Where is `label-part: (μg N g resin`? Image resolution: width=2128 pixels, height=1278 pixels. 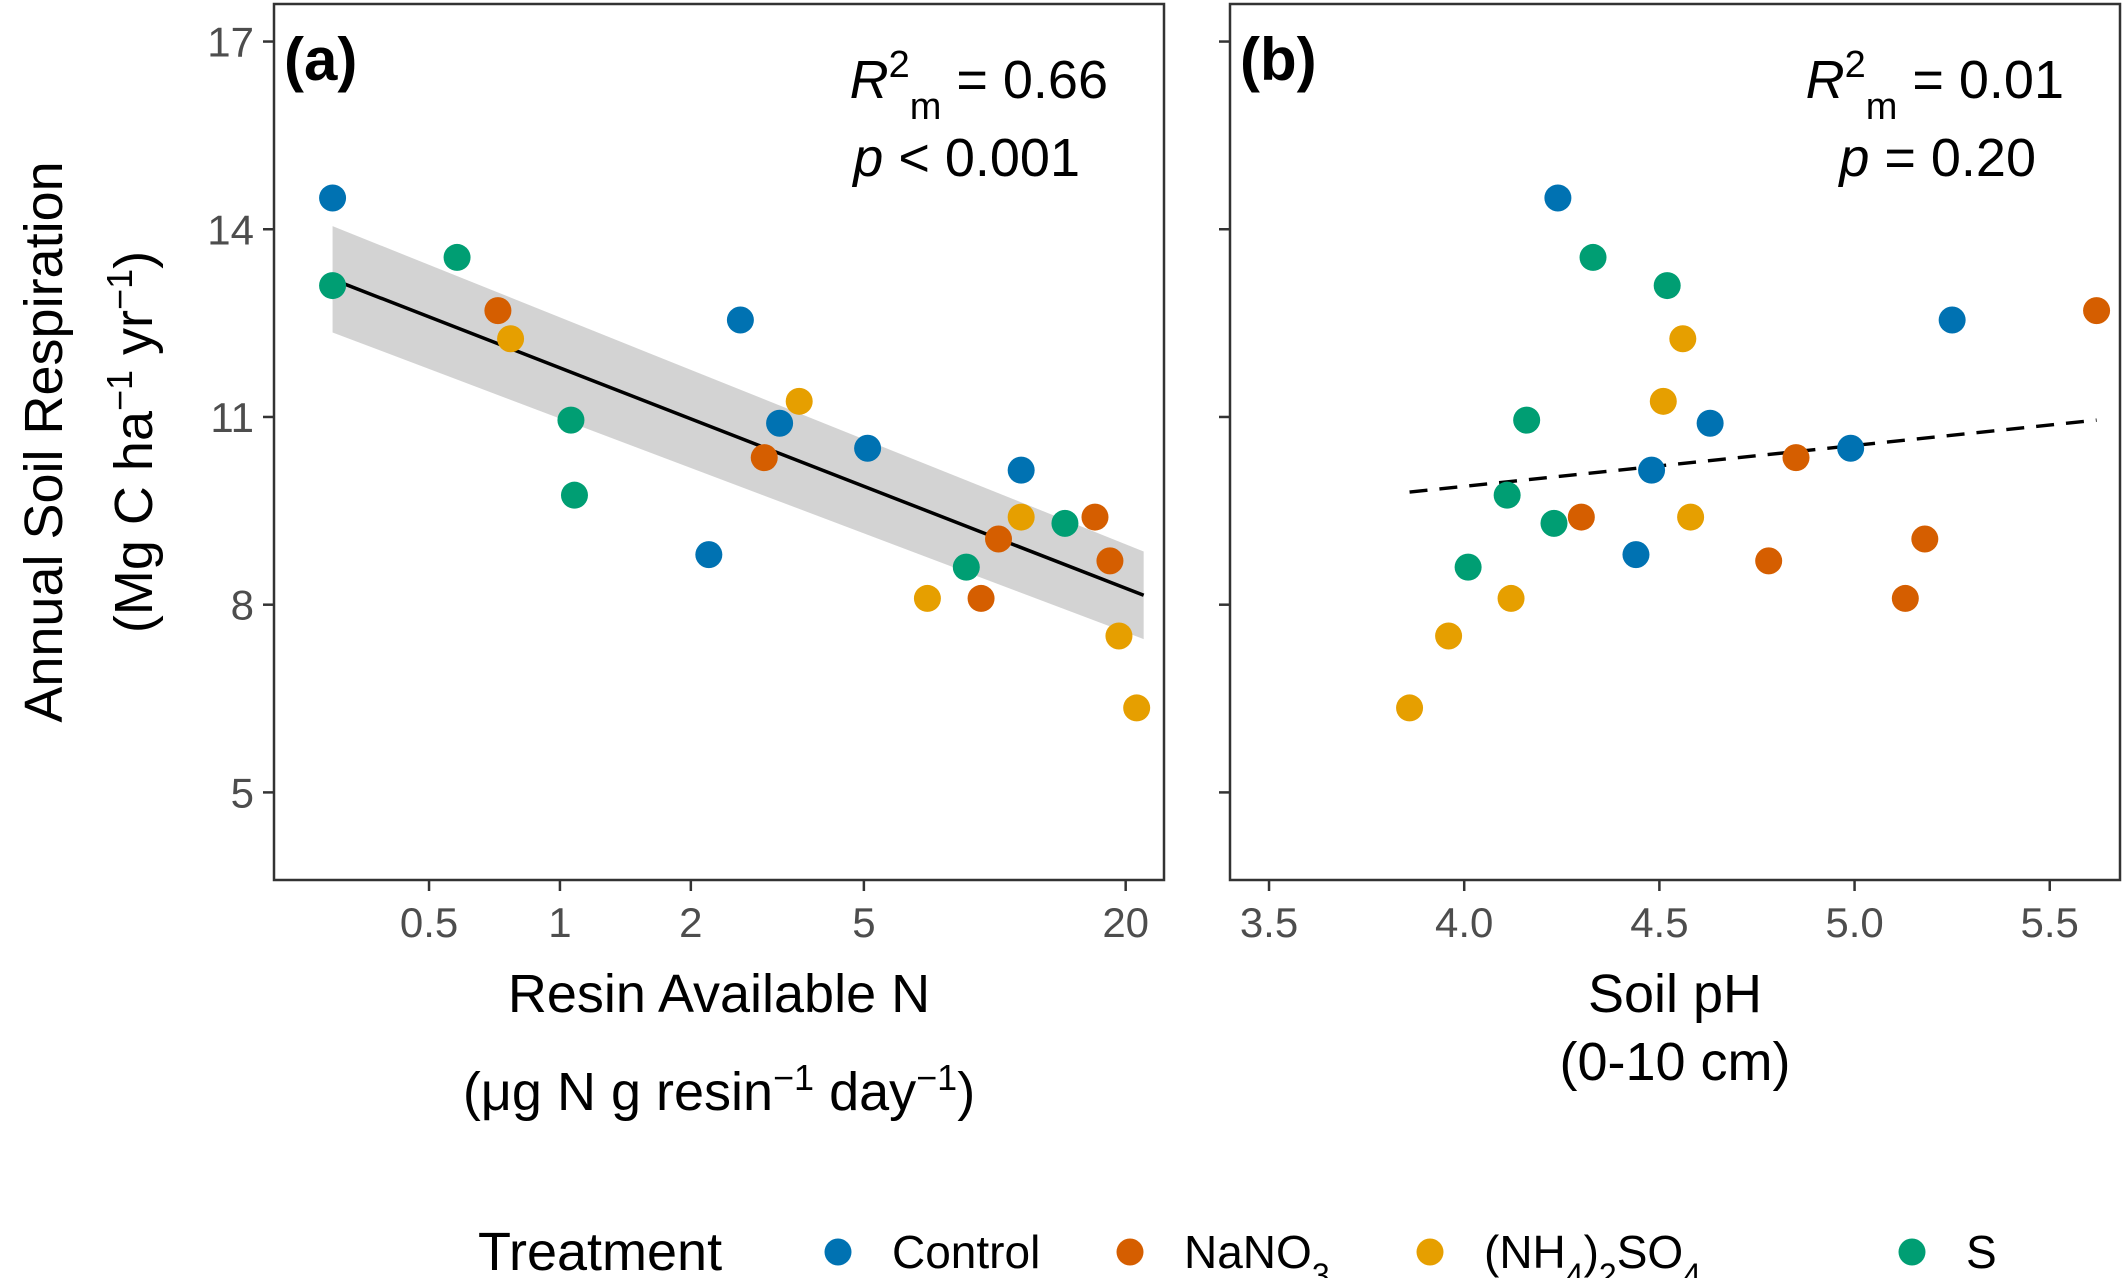
label-part: (μg N g resin is located at coordinates (618, 1092).